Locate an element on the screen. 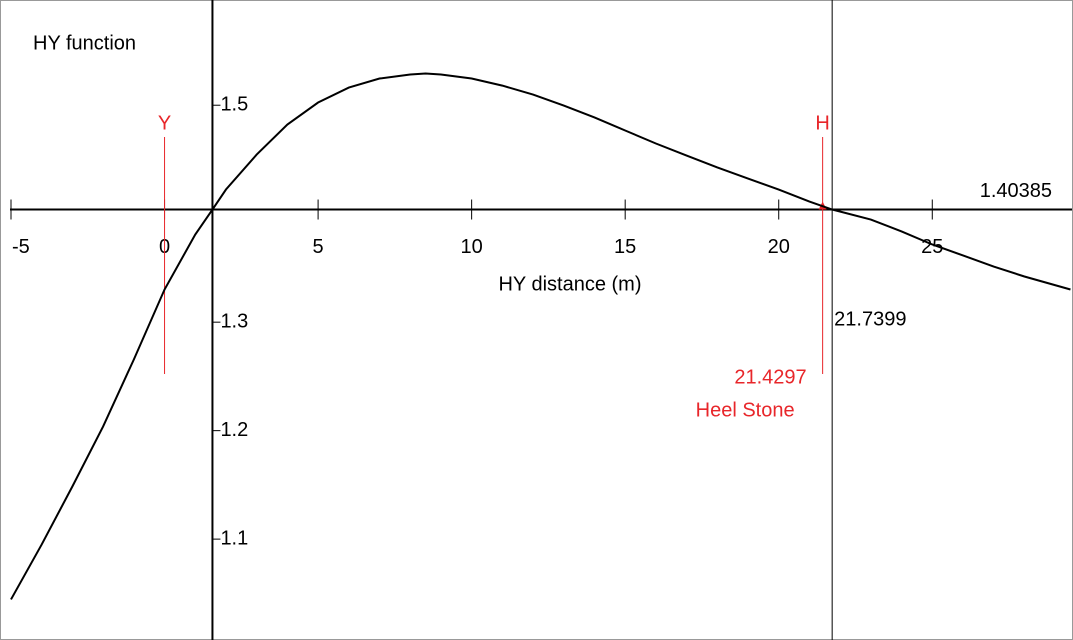  x-tick-label: 15 is located at coordinates (625, 247).